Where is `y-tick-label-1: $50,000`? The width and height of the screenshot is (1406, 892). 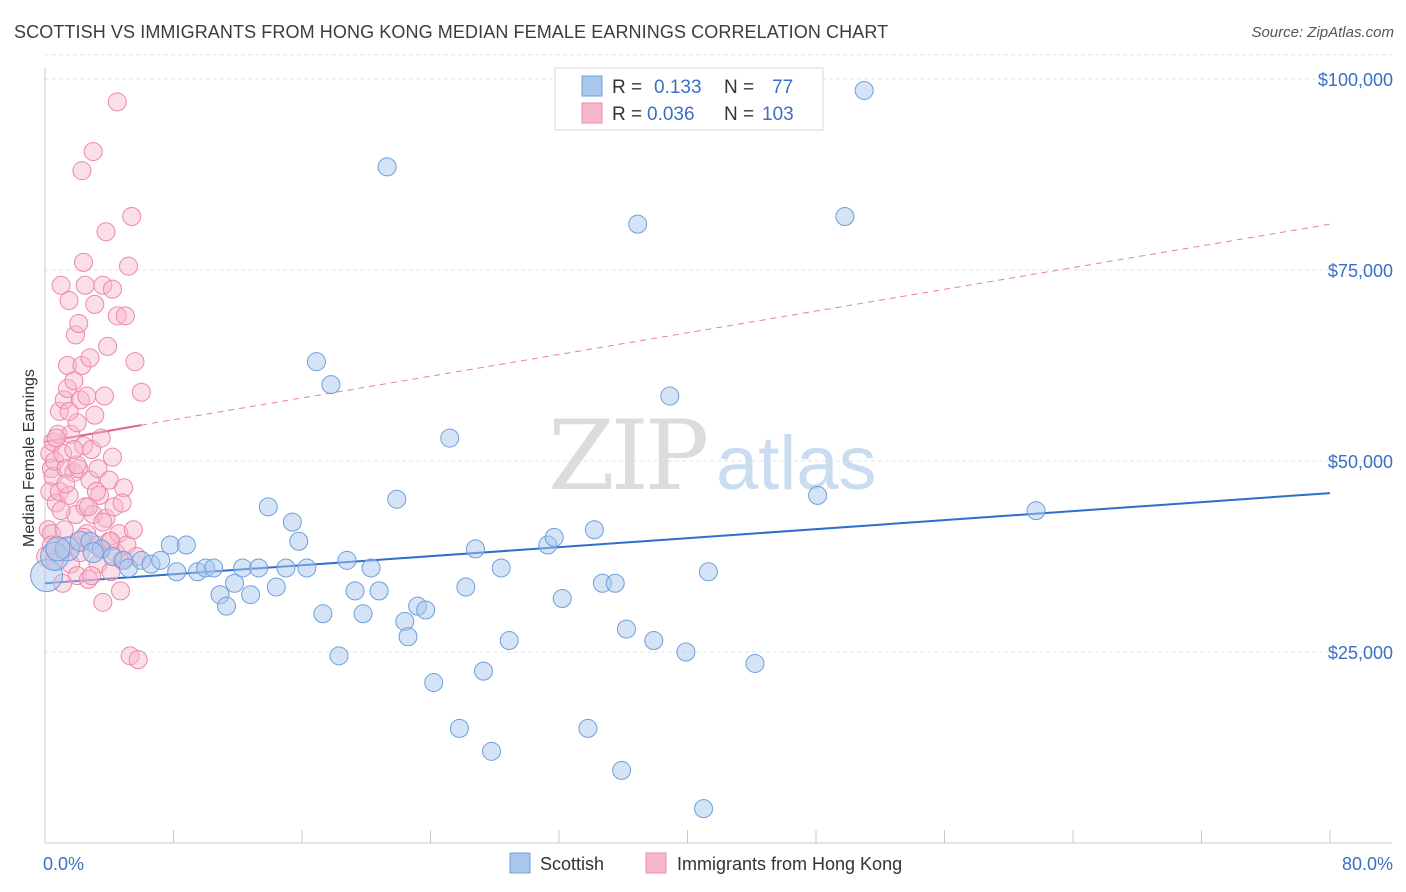
y-tick-label-1: $50,000 is located at coordinates (1360, 462).